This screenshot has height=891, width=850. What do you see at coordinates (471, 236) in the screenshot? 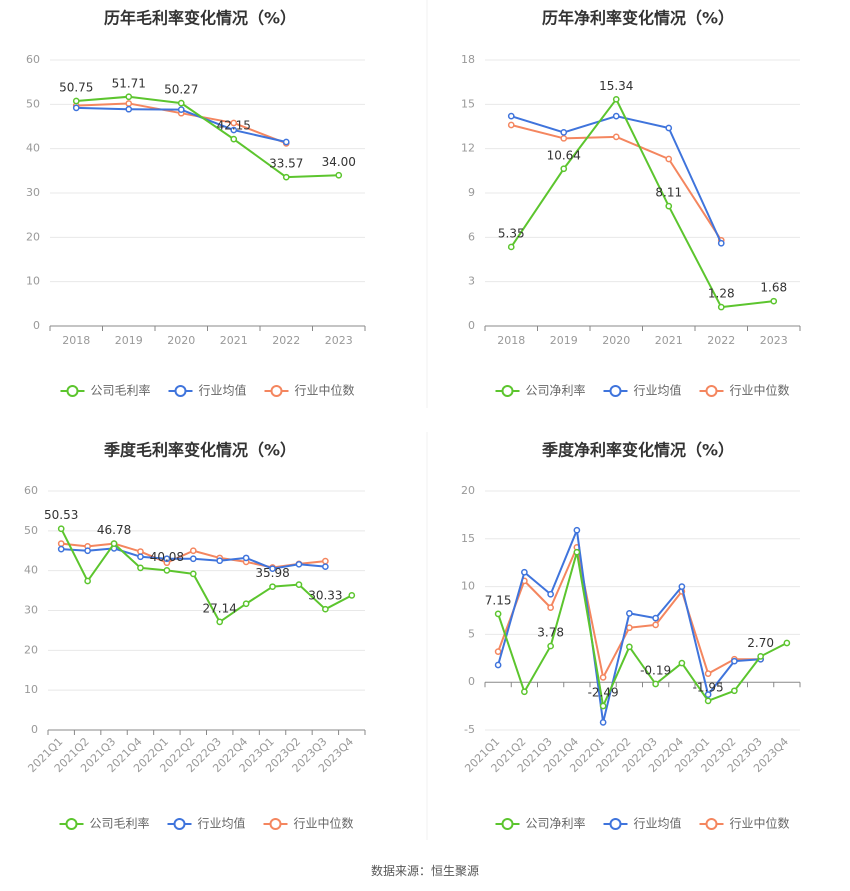
I see `y-tick-label: 6` at bounding box center [471, 236].